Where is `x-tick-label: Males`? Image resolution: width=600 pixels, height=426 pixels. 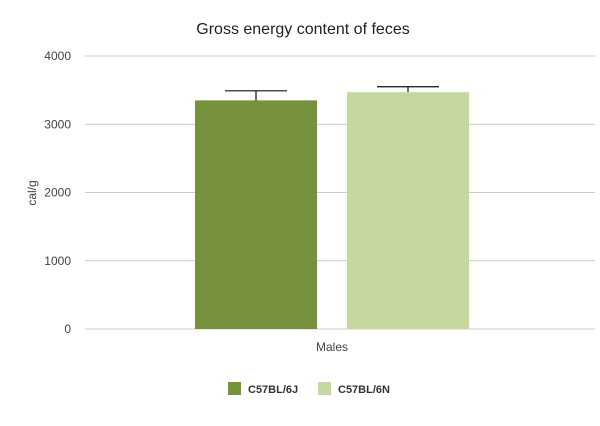 x-tick-label: Males is located at coordinates (332, 347).